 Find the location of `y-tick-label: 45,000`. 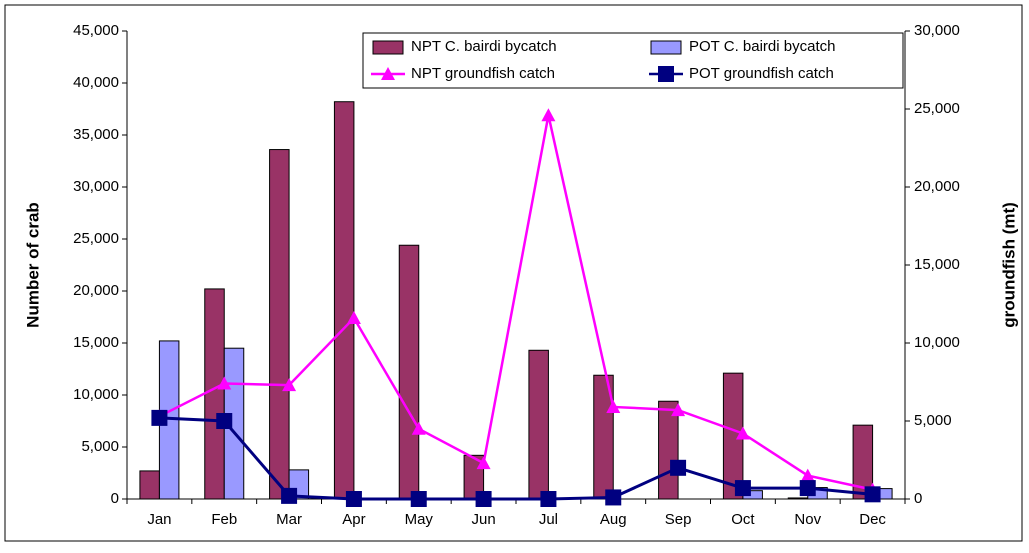

y-tick-label: 45,000 is located at coordinates (96, 30).